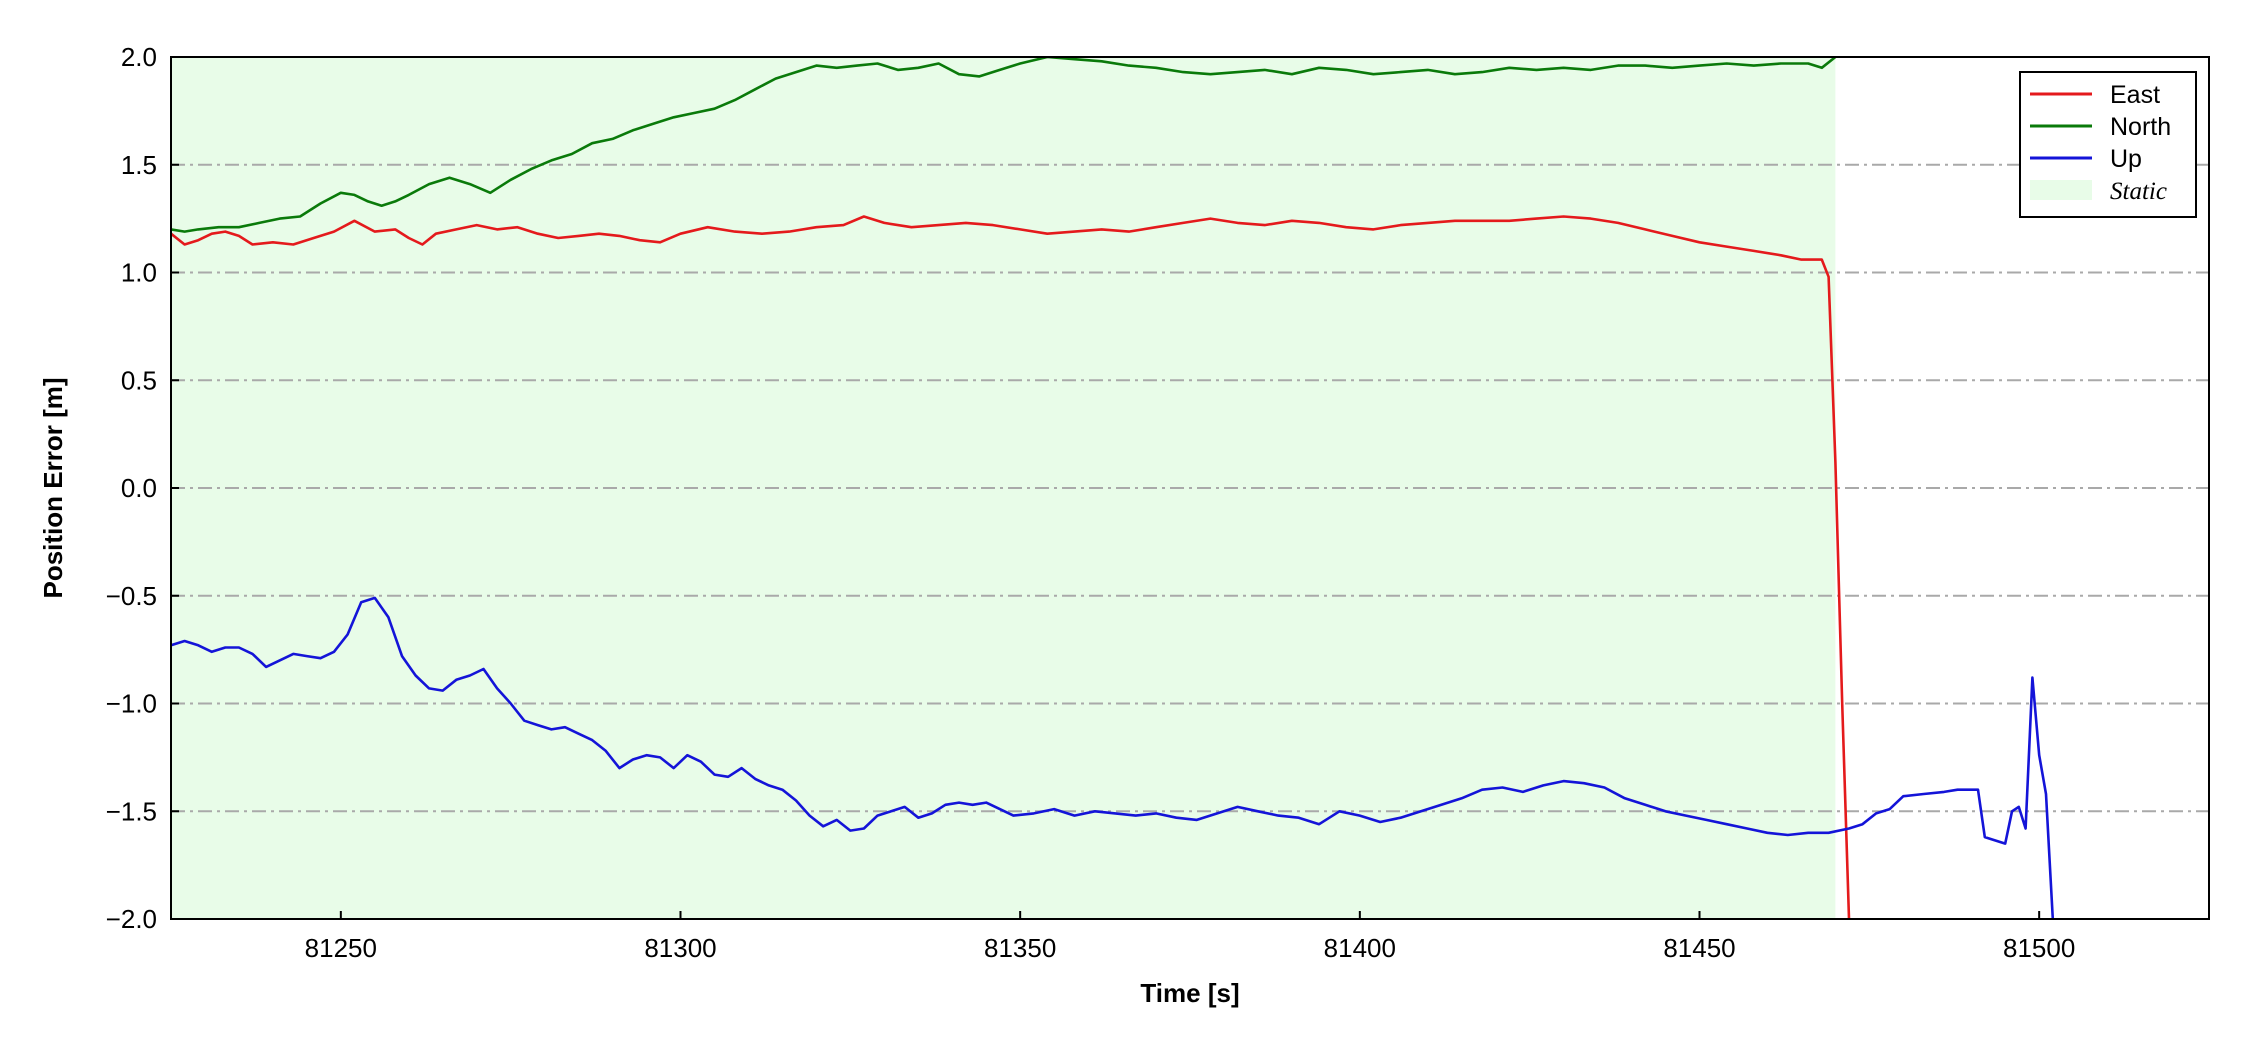 This screenshot has width=2250, height=1050. Describe the element at coordinates (139, 380) in the screenshot. I see `y-tick-label: 0.5` at that location.